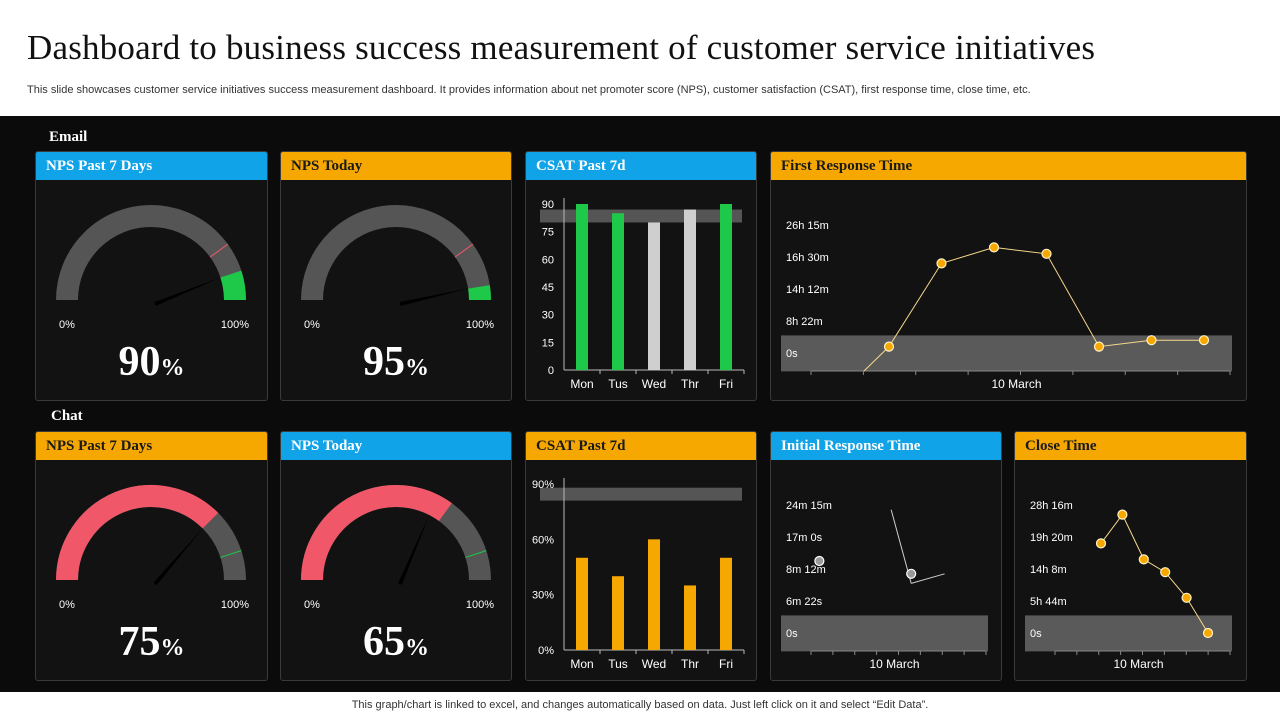 This screenshot has width=1280, height=720. Describe the element at coordinates (1051, 506) in the screenshot. I see `y-tick-label: 28h 16m` at that location.